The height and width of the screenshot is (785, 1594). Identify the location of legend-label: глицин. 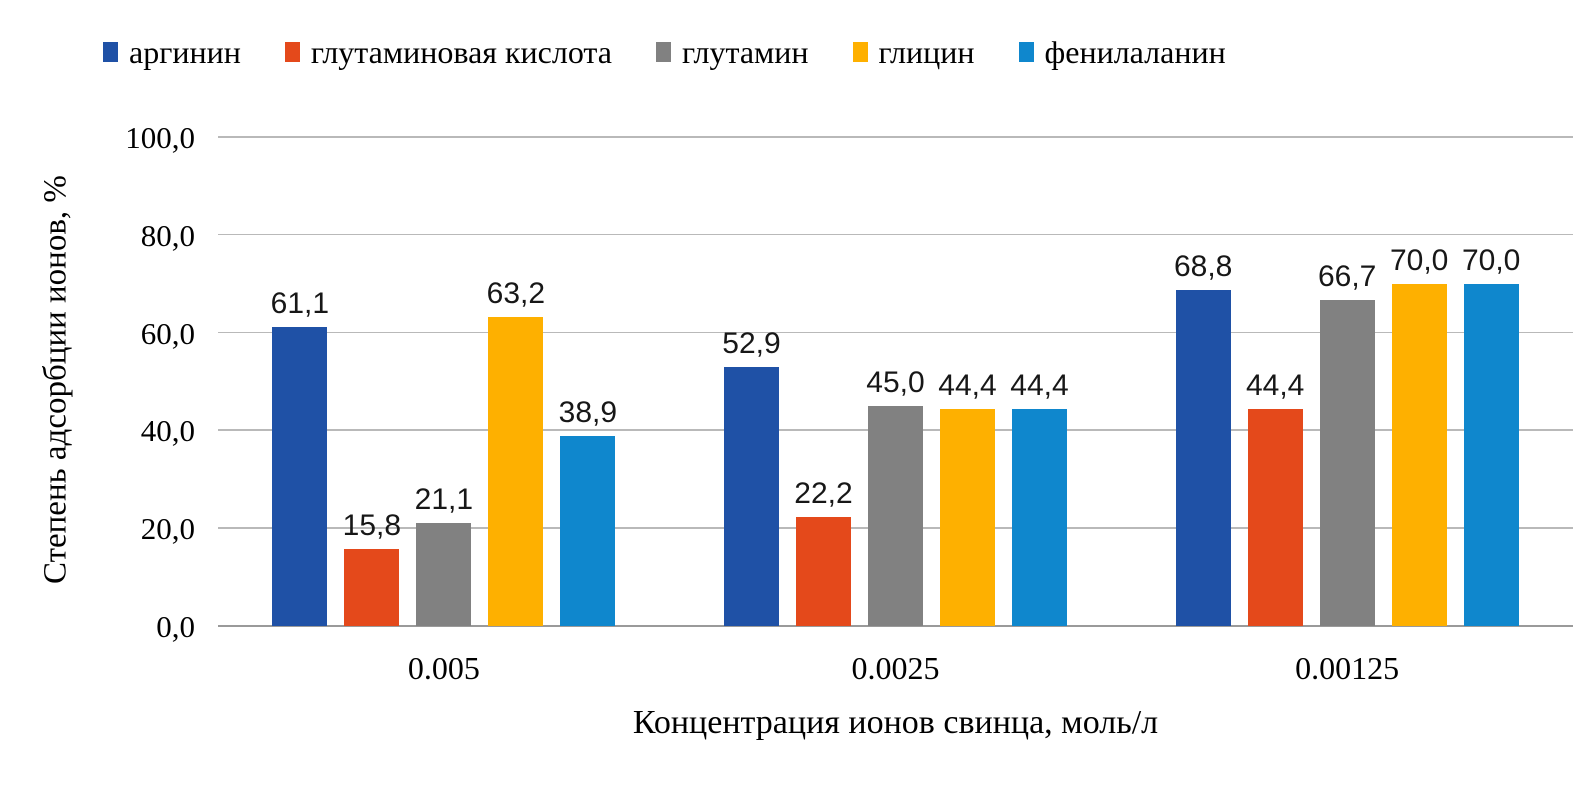
(926, 52).